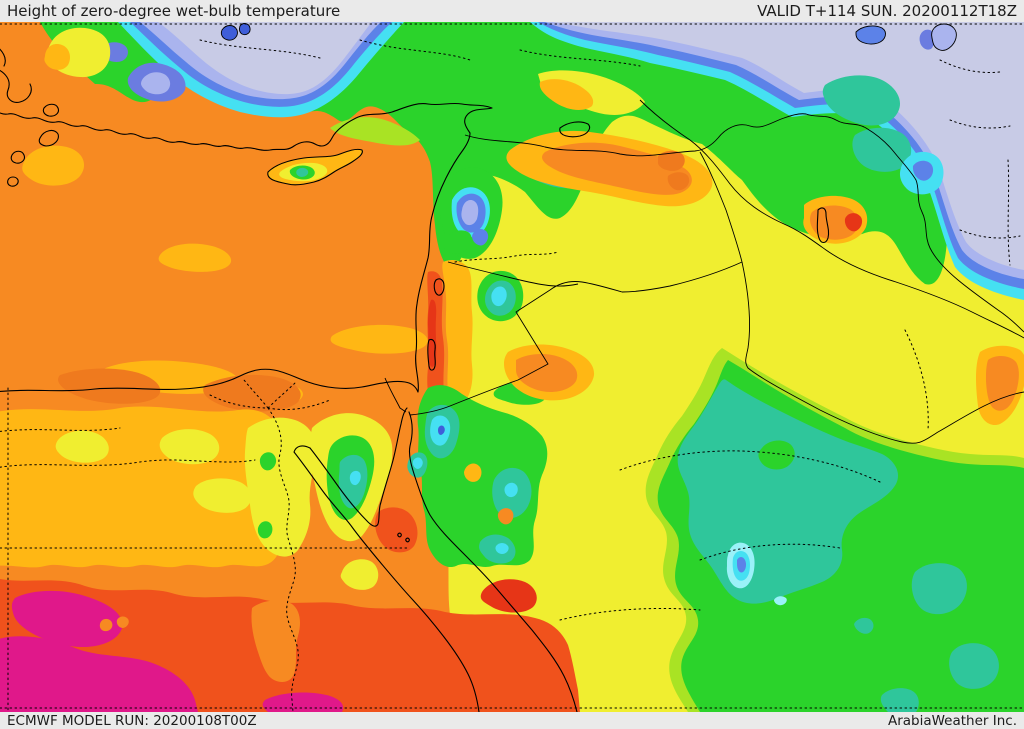 The width and height of the screenshot is (1024, 729). What do you see at coordinates (450, 318) in the screenshot?
I see `contour-layer-jordan-rift` at bounding box center [450, 318].